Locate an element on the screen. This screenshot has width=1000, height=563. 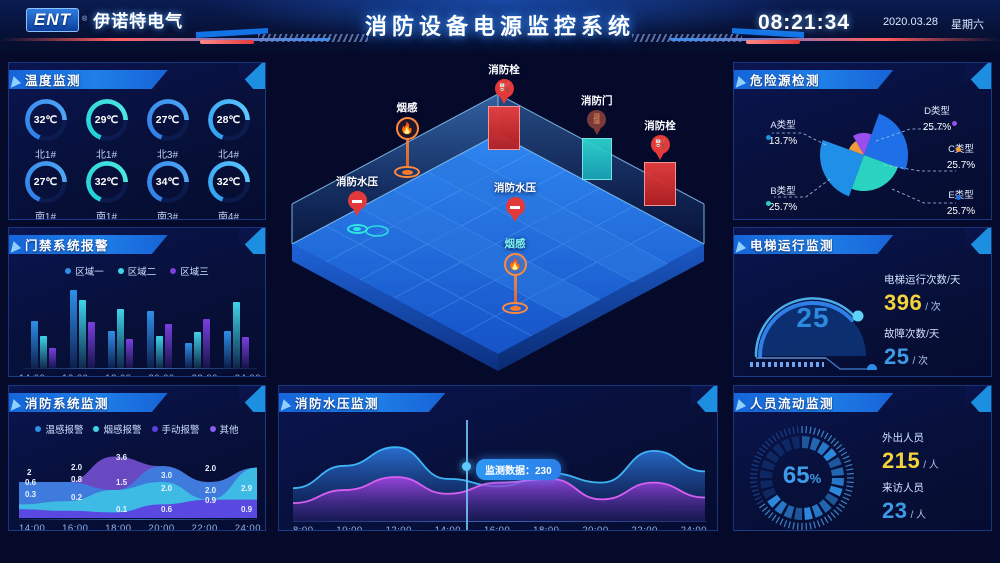
pie-label-name: C类型 is located at coordinates (961, 149).